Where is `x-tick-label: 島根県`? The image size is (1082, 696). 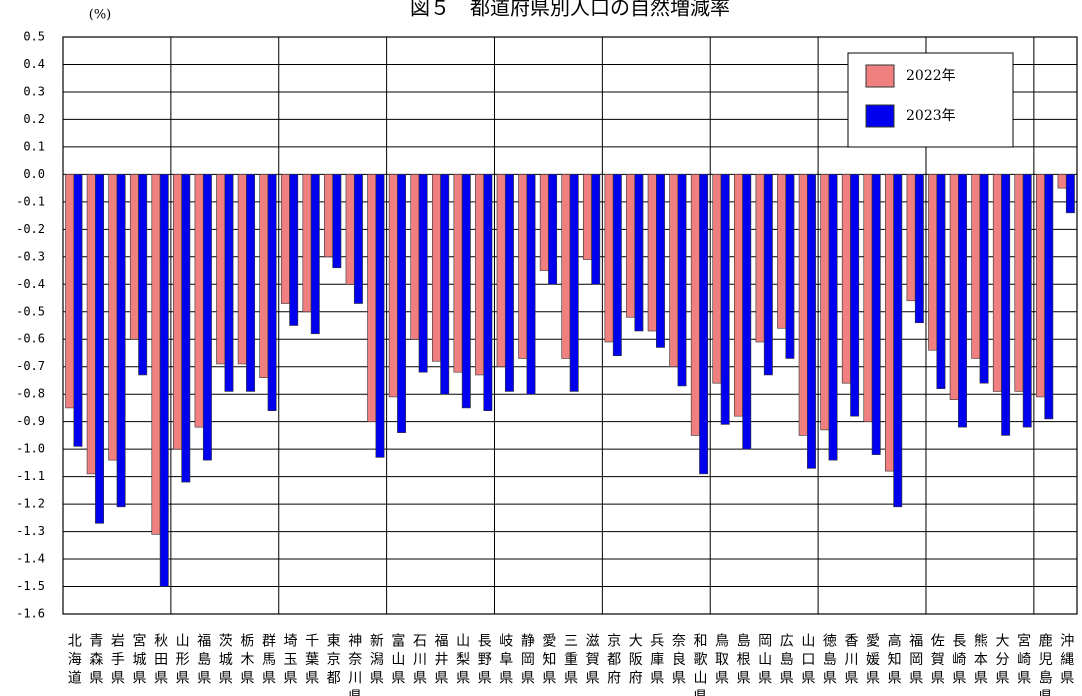
x-tick-label: 島根県 is located at coordinates (743, 661).